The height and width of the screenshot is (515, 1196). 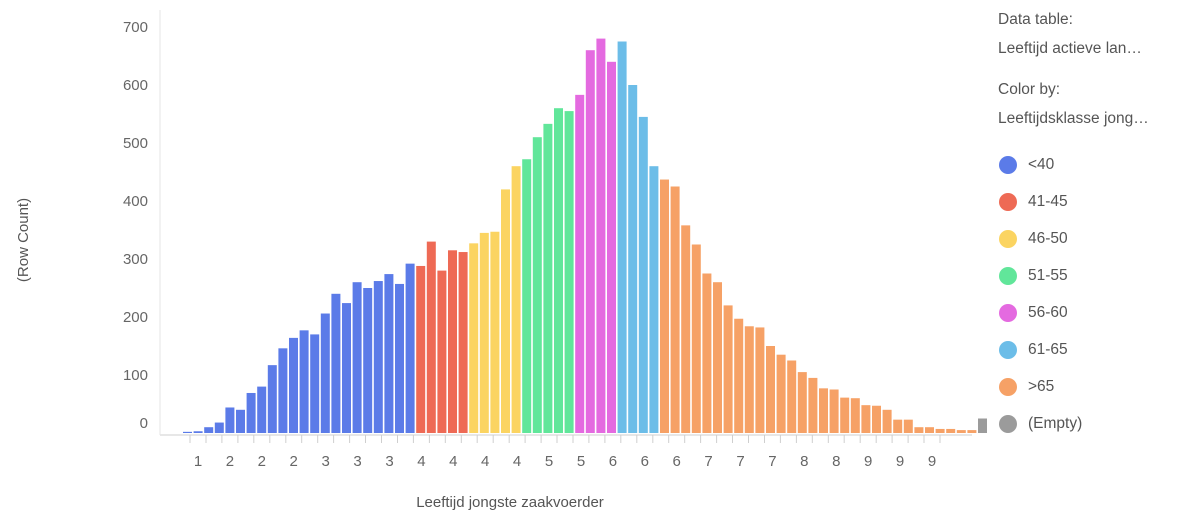 I want to click on legend-item: (Empty), so click(x=1095, y=423).